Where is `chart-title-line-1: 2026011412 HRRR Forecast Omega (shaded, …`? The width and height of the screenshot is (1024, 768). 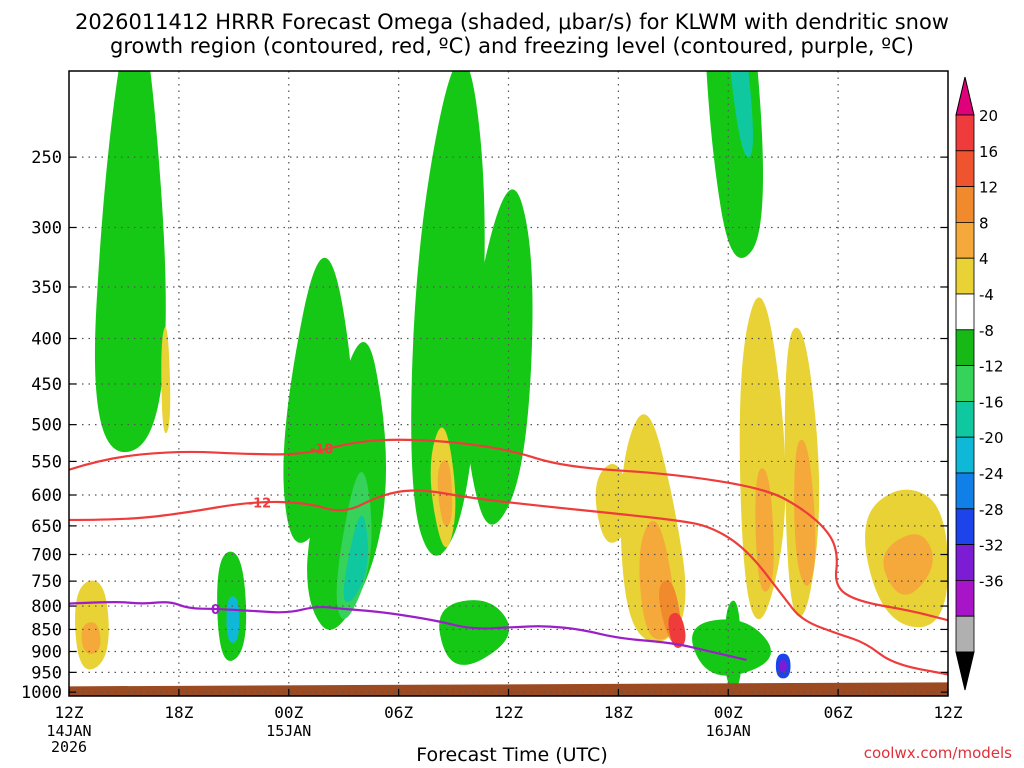 chart-title-line-1: 2026011412 HRRR Forecast Omega (shaded, … is located at coordinates (512, 22).